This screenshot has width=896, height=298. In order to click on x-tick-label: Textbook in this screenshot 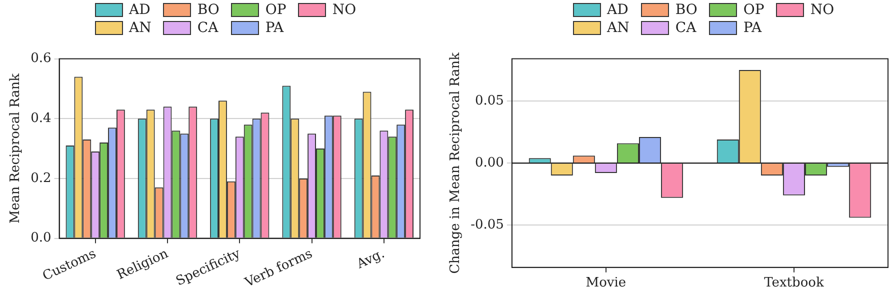, I will do `click(794, 283)`.